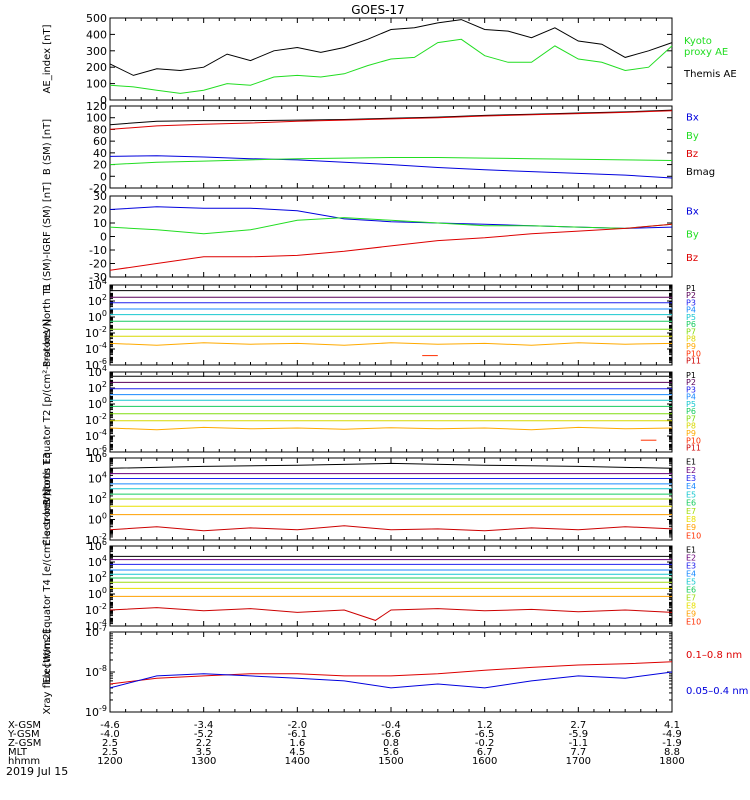  What do you see at coordinates (96, 34) in the screenshot?
I see `y-tick-label: 400` at bounding box center [96, 34].